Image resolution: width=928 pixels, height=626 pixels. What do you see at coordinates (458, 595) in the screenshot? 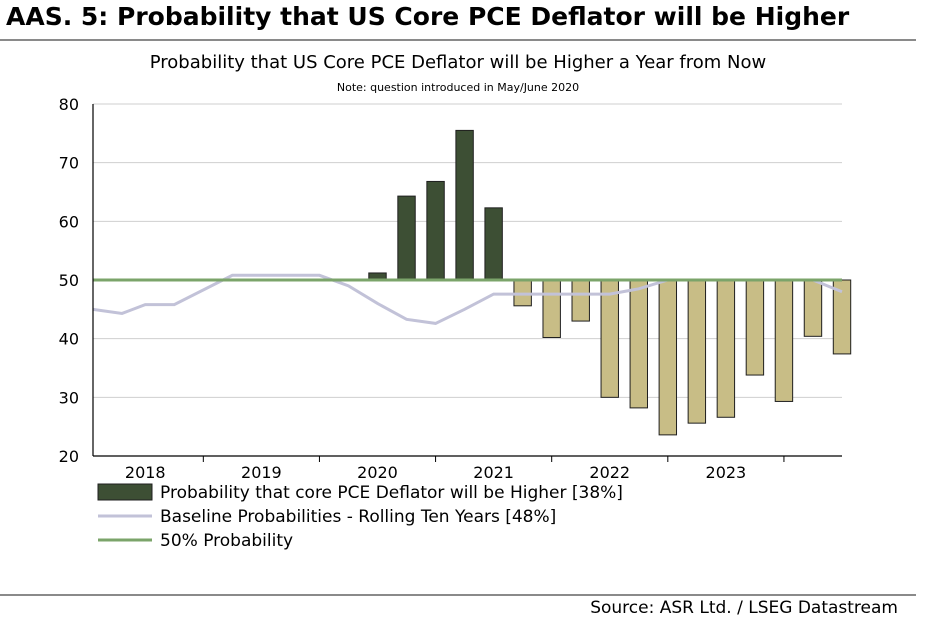
I see `bottom-divider` at bounding box center [458, 595].